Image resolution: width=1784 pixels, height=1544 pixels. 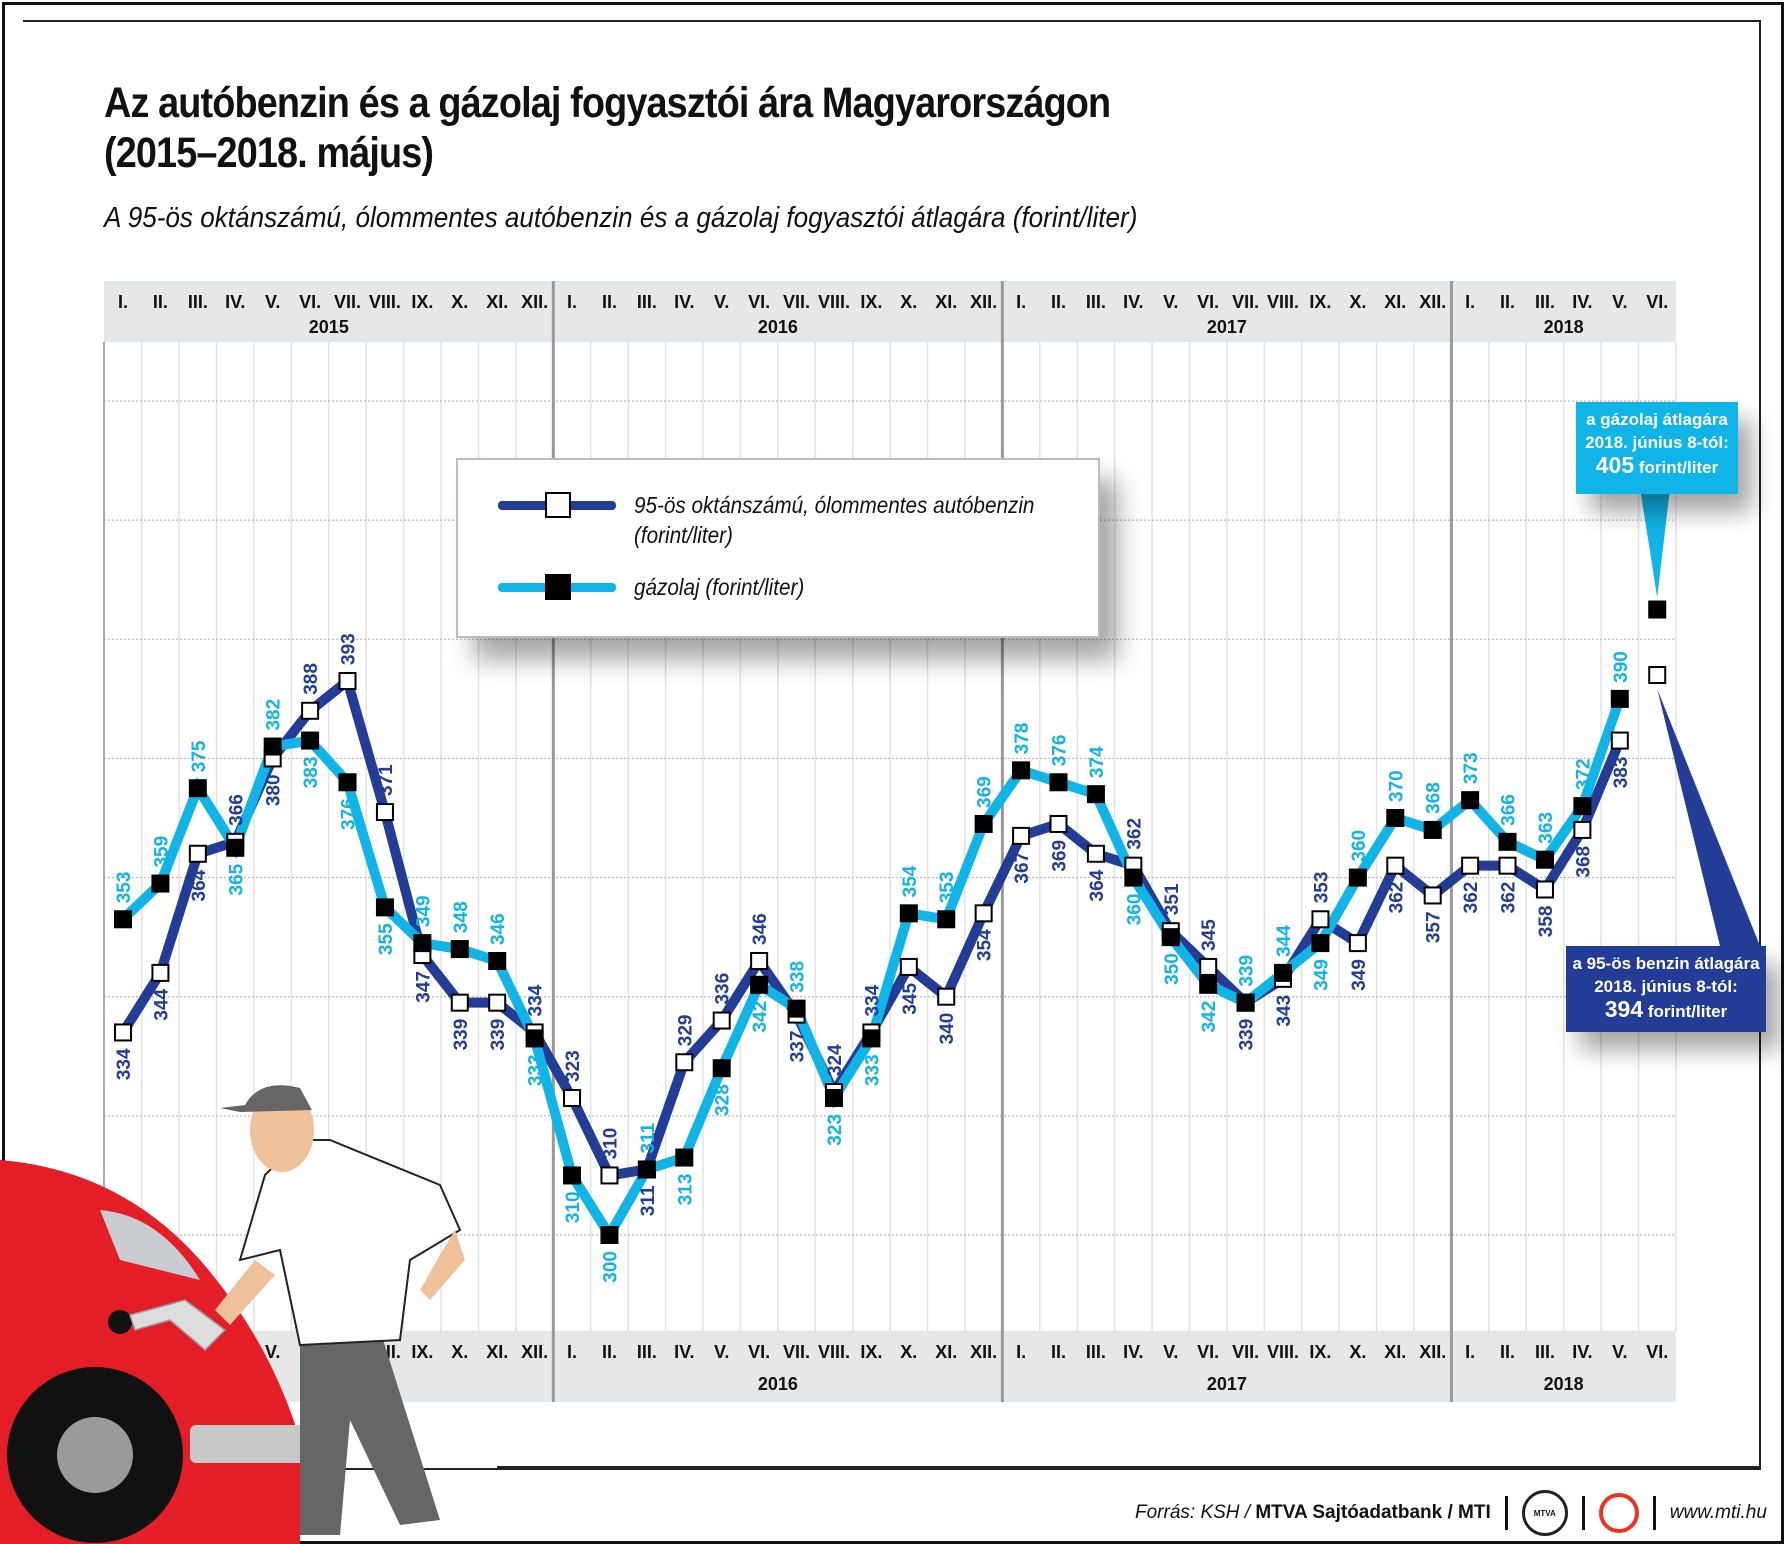 I want to click on diesel-data-label: 342, so click(x=1209, y=1017).